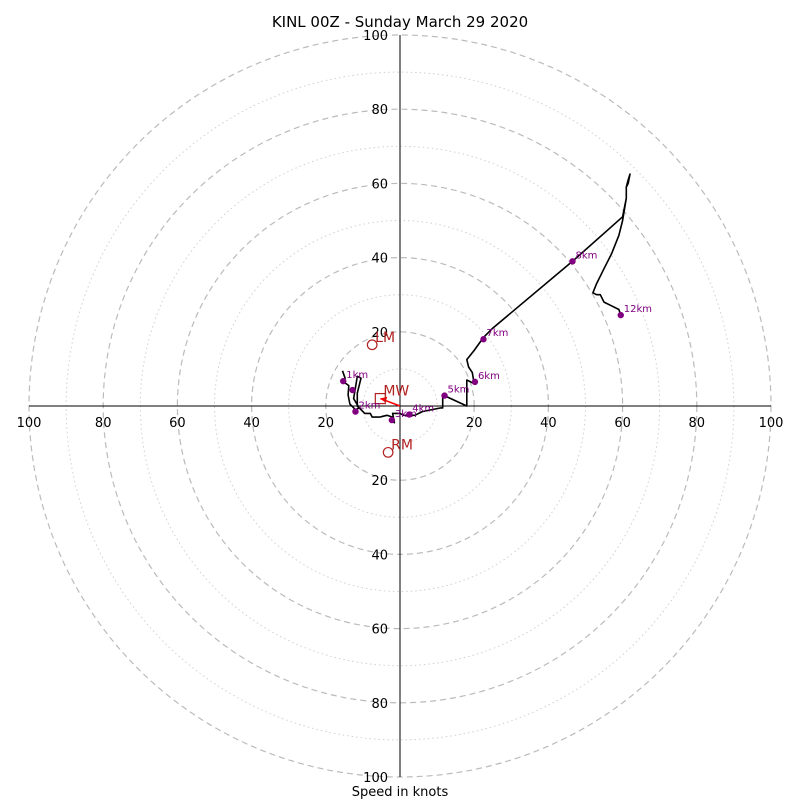  What do you see at coordinates (638, 309) in the screenshot?
I see `height-marker-label: 12km` at bounding box center [638, 309].